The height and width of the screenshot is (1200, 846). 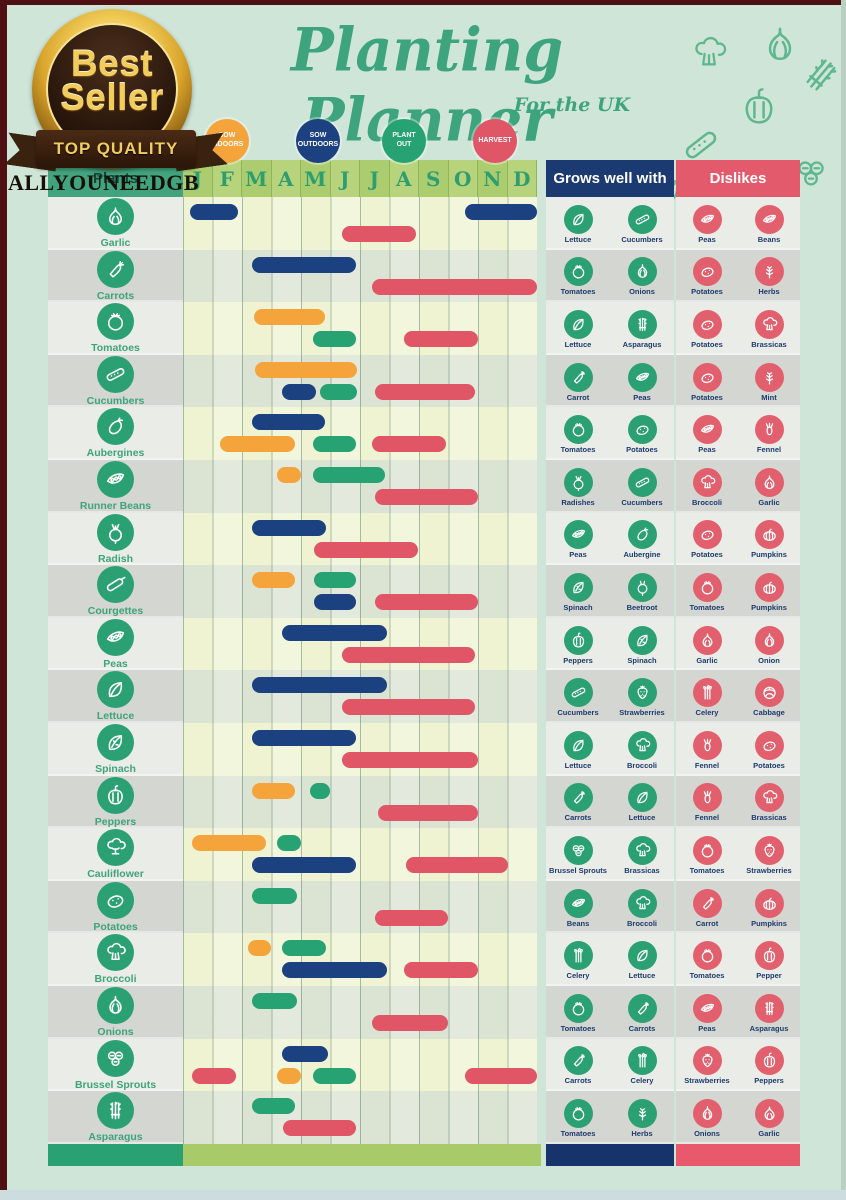 What do you see at coordinates (642, 450) in the screenshot?
I see `companion-label: Potatoes` at bounding box center [642, 450].